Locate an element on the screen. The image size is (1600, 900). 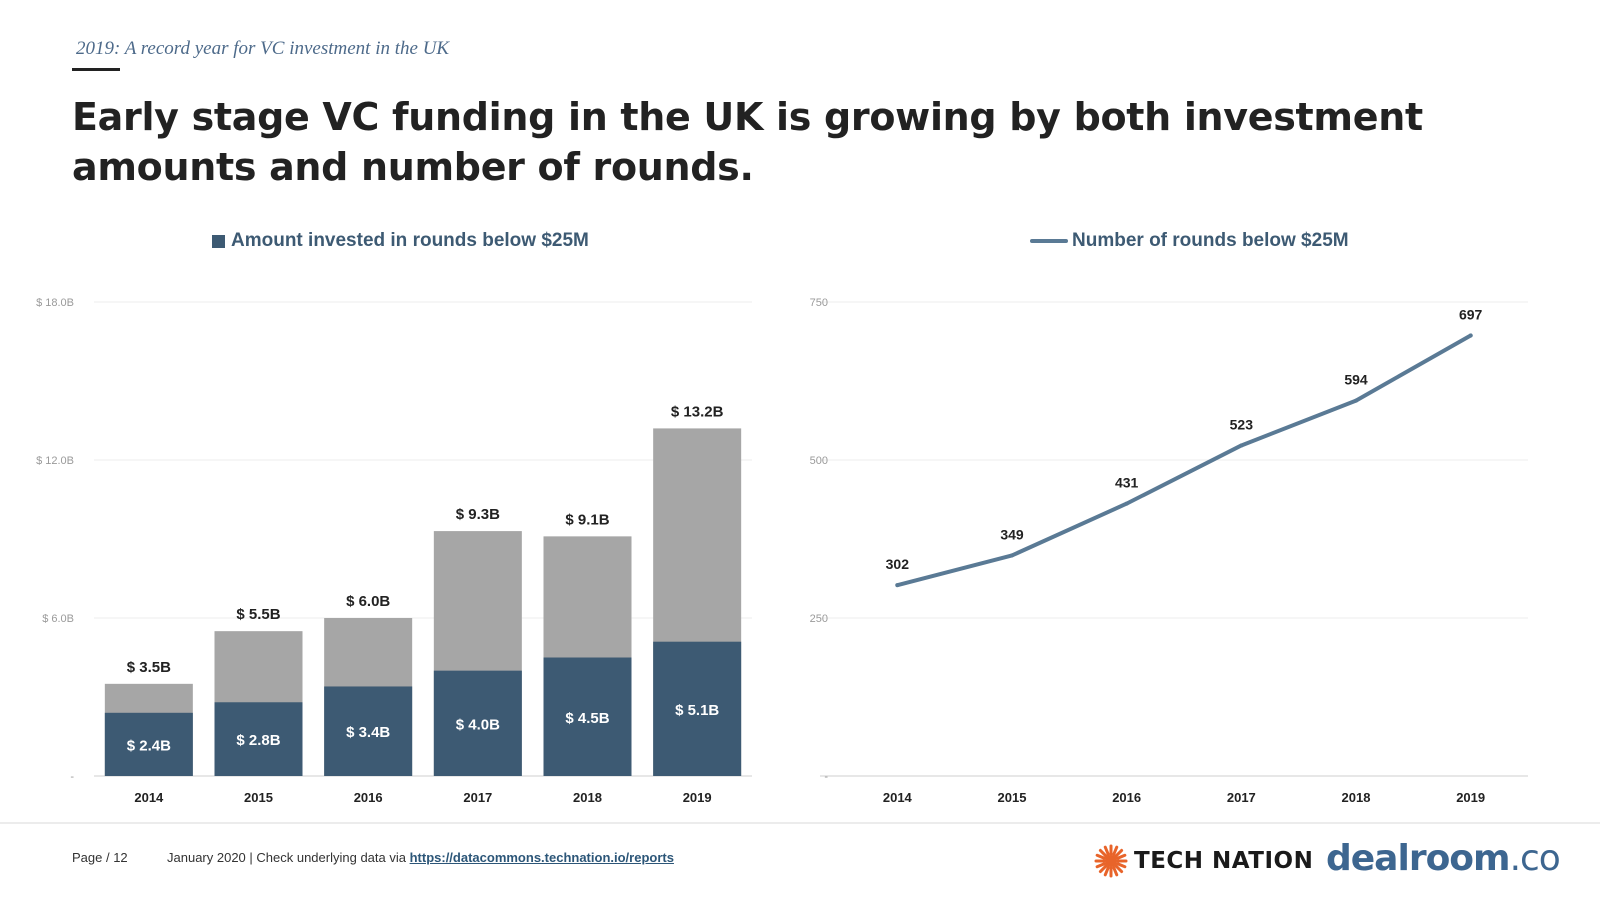
footer-note-text: January 2020 | Check underlying data via is located at coordinates (288, 857).